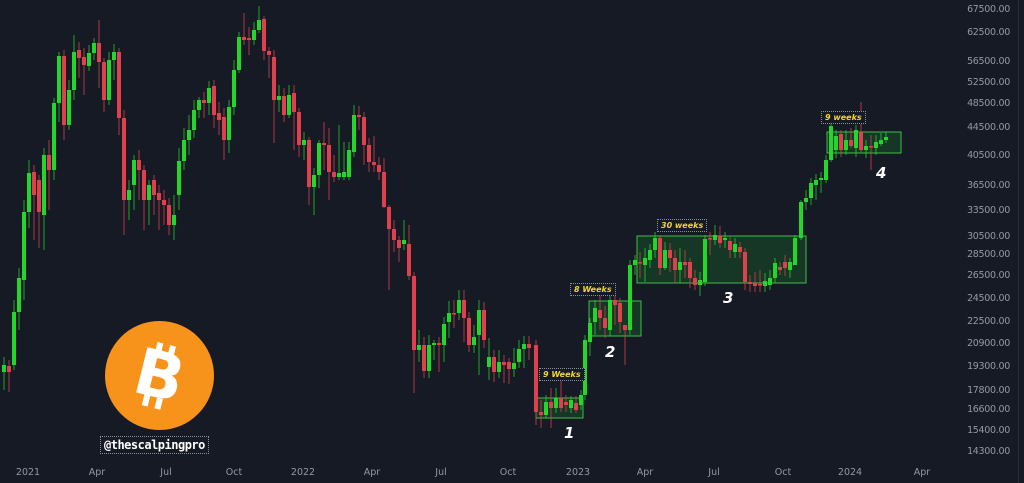  I want to click on price-tick: 44500.00, so click(988, 127).